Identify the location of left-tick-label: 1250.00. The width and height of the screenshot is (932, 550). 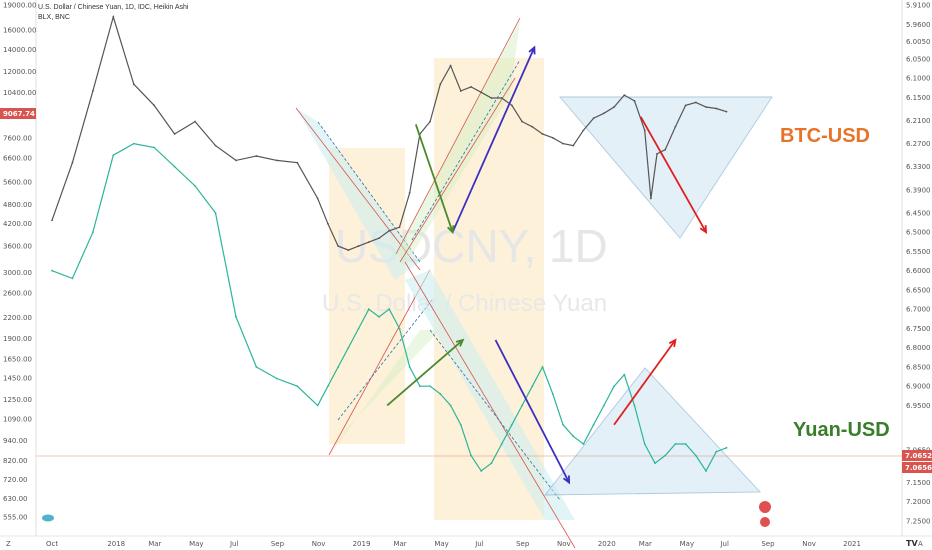
(17, 400).